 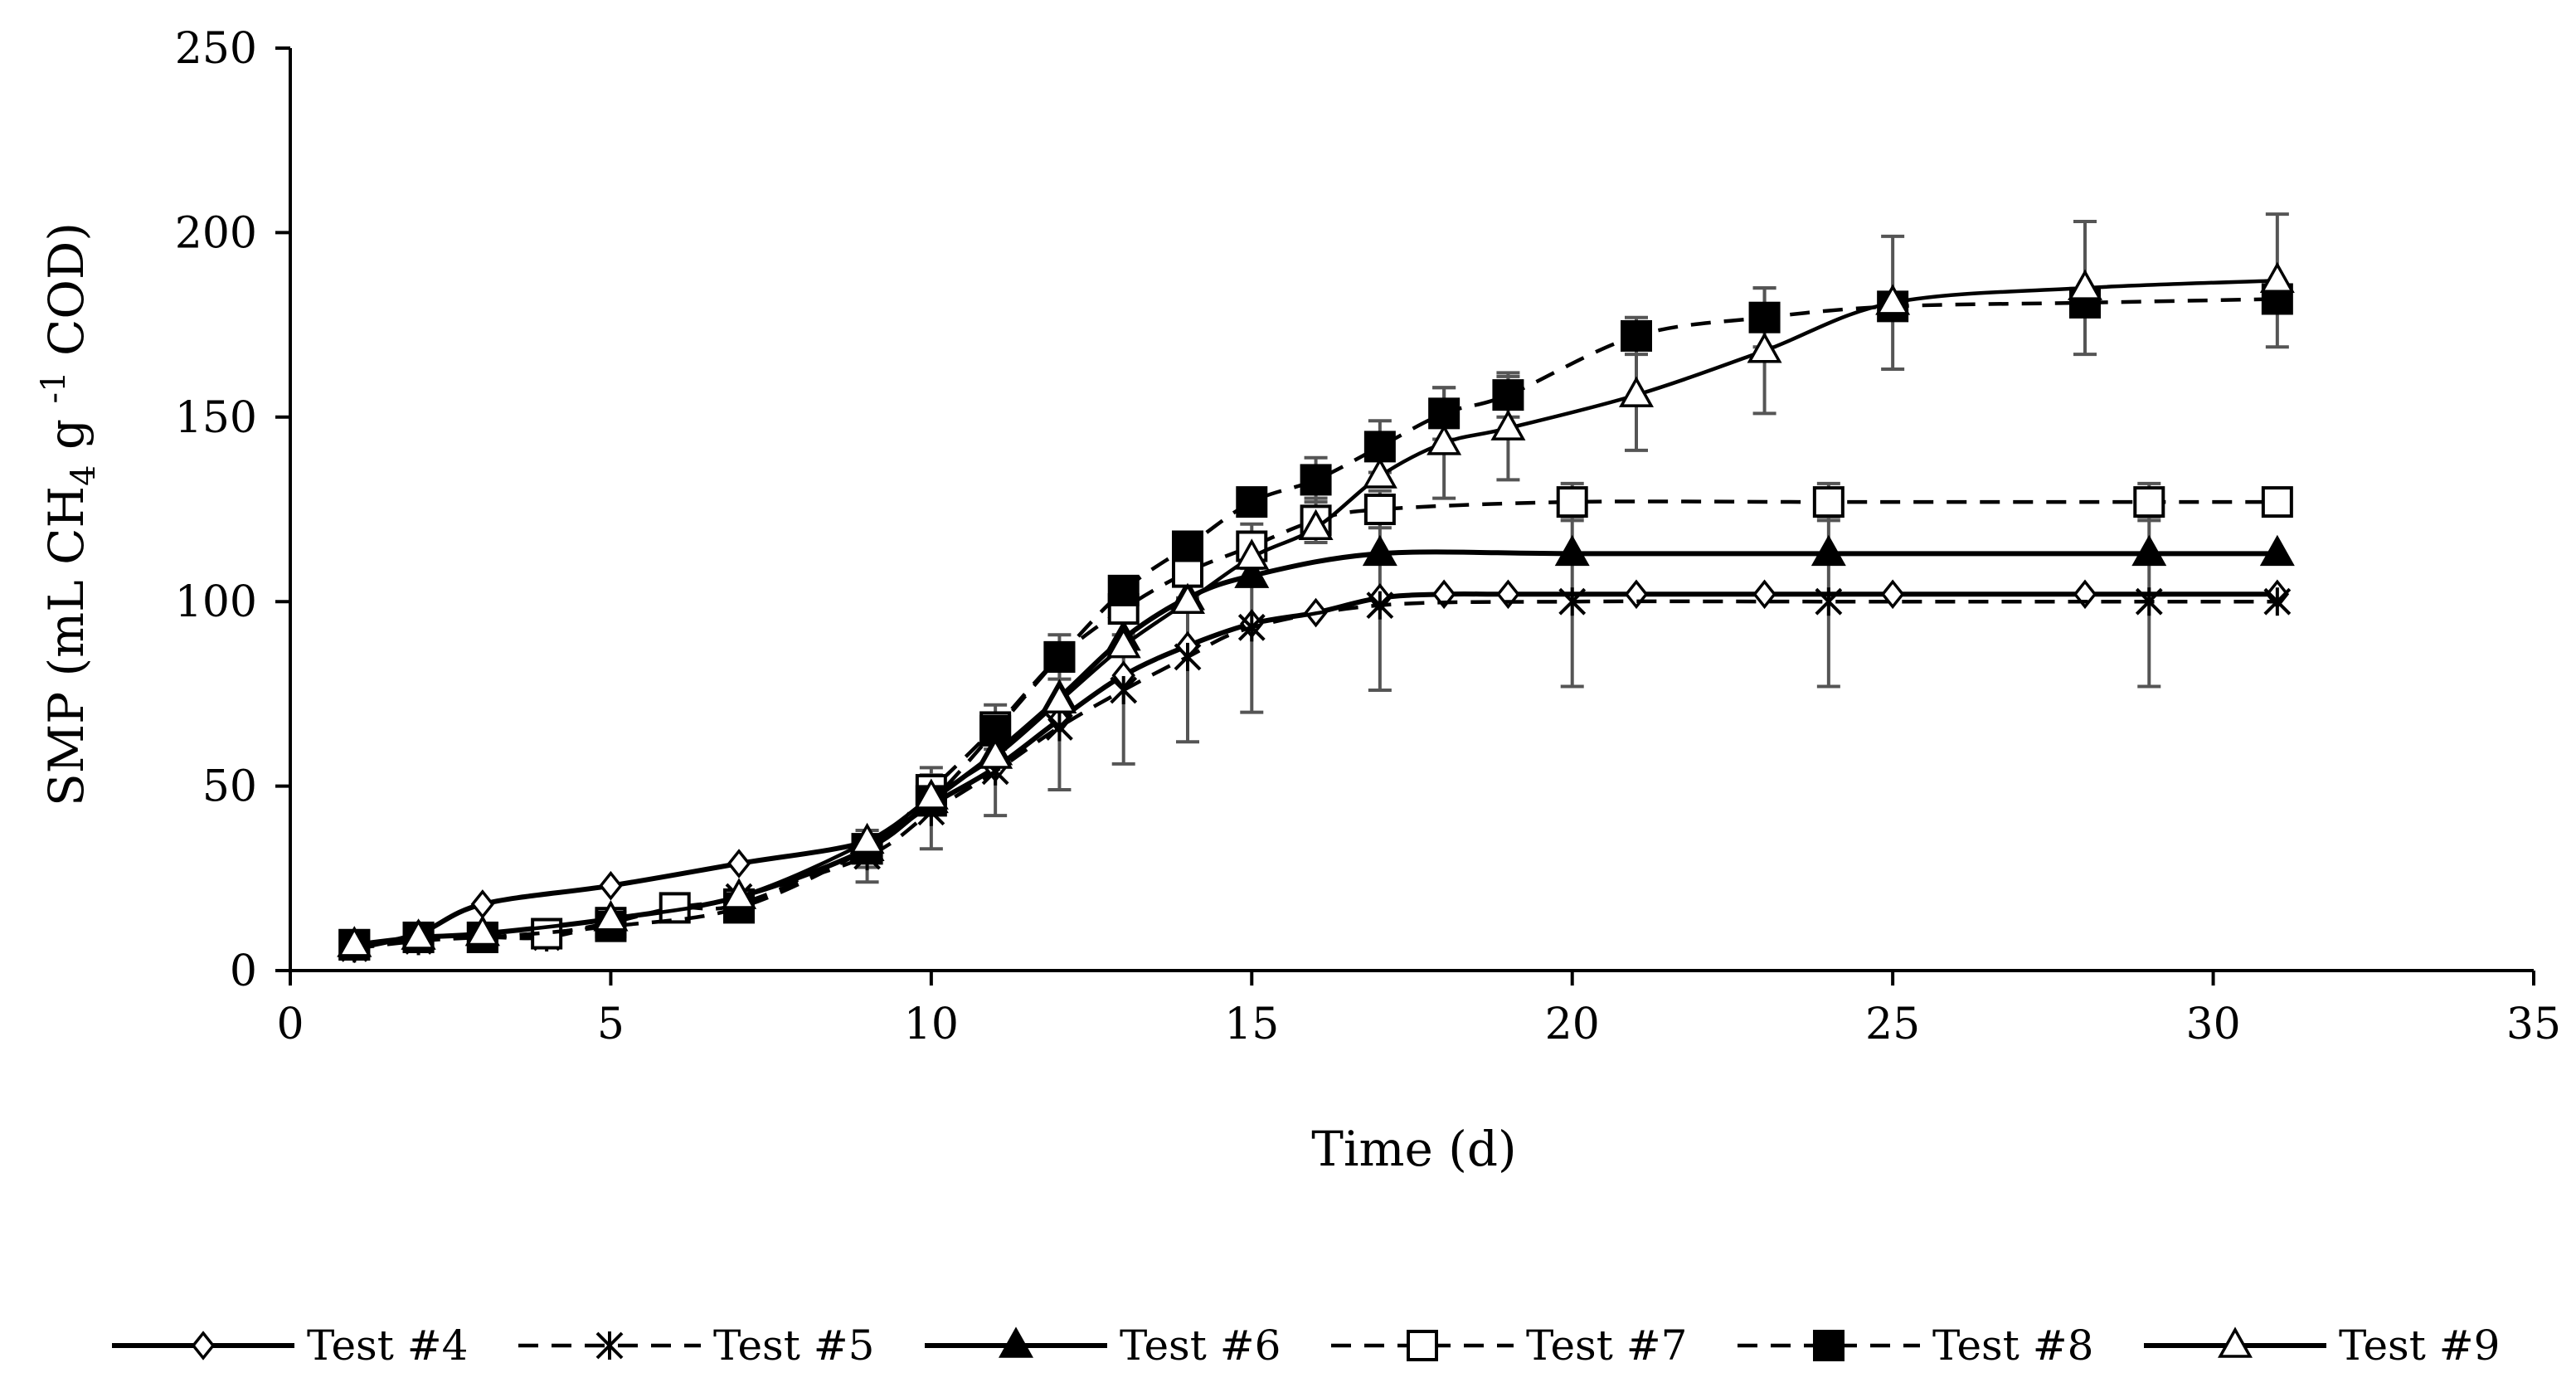 What do you see at coordinates (290, 1345) in the screenshot?
I see `legend-item-test-4: Test #4` at bounding box center [290, 1345].